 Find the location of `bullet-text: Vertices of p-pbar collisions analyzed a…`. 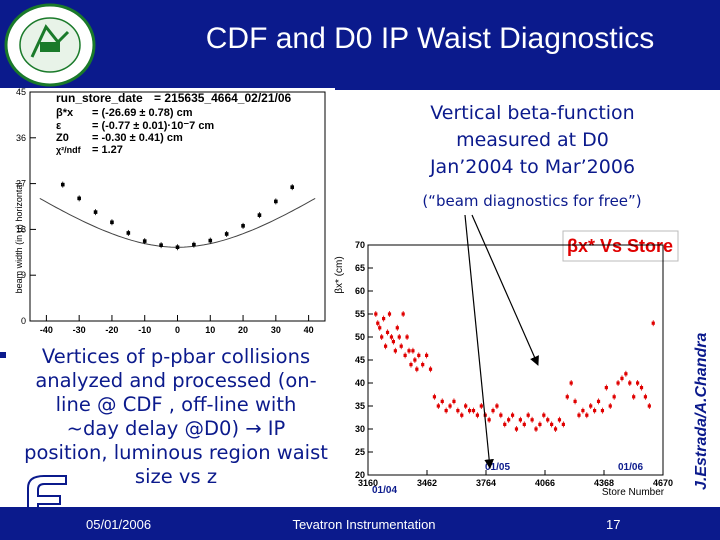

bullet-text: Vertices of p-pbar collisions analyzed a… is located at coordinates (176, 417).